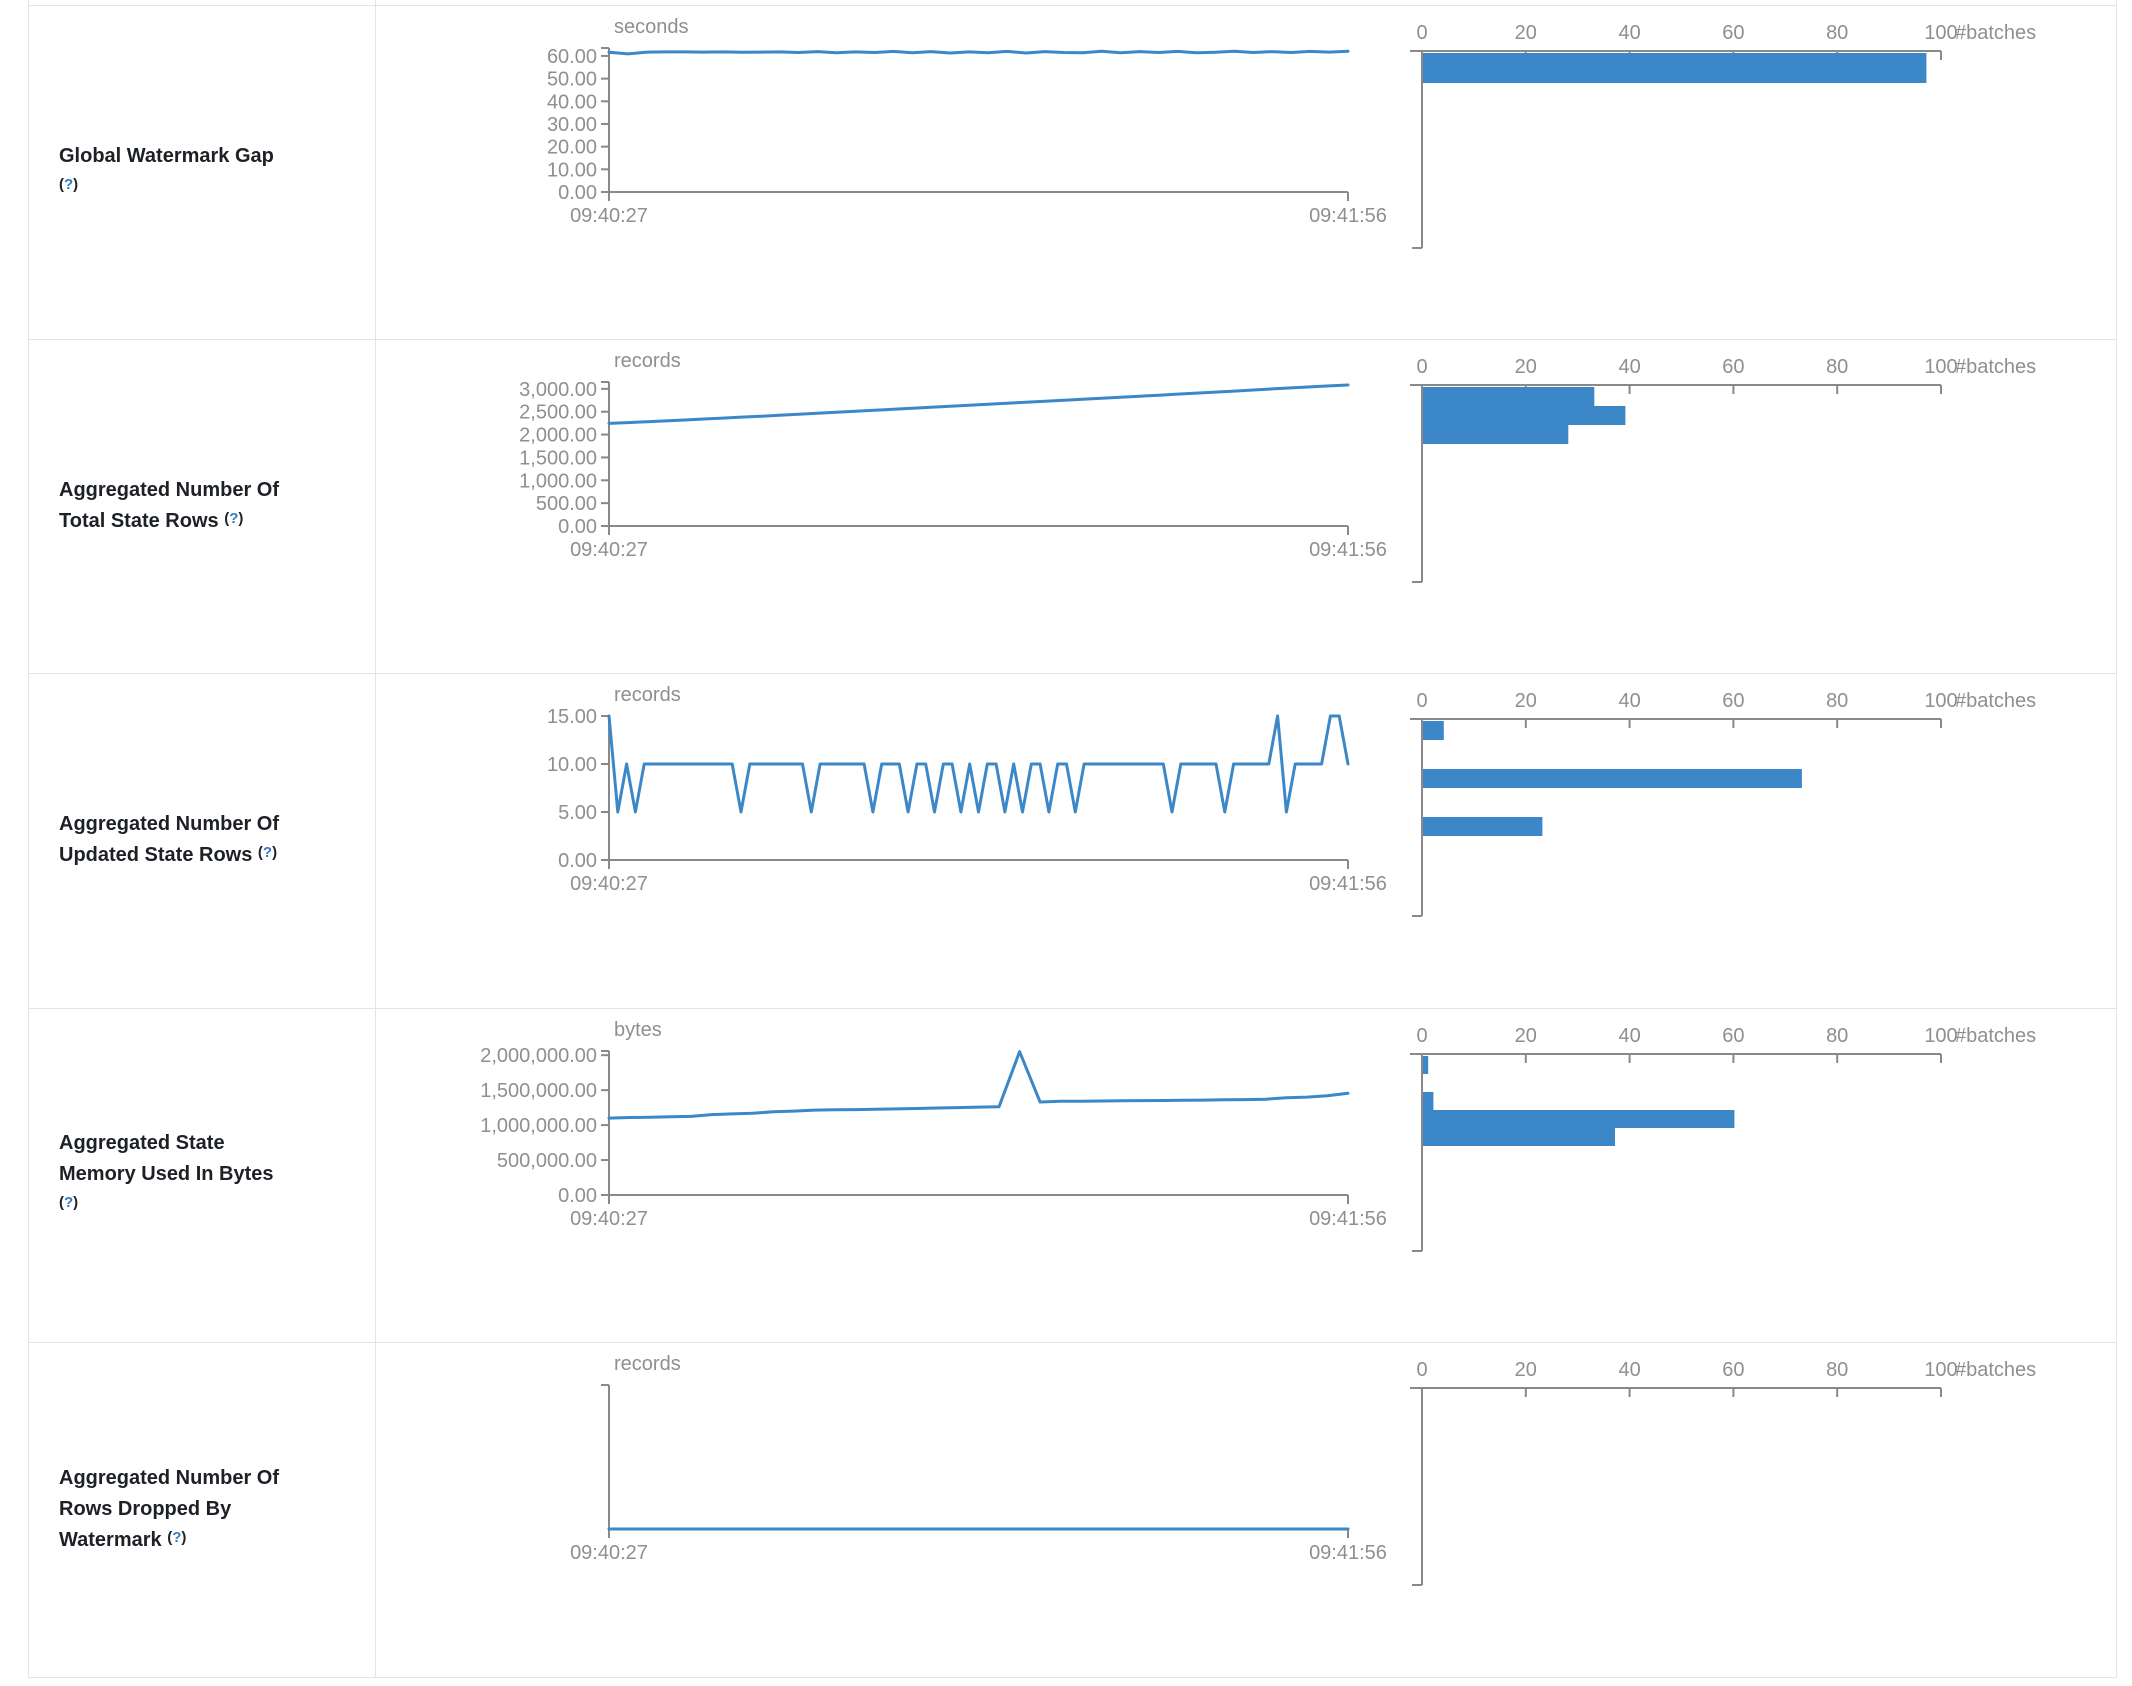  I want to click on y-tick-label: 2,000.00, so click(558, 436).